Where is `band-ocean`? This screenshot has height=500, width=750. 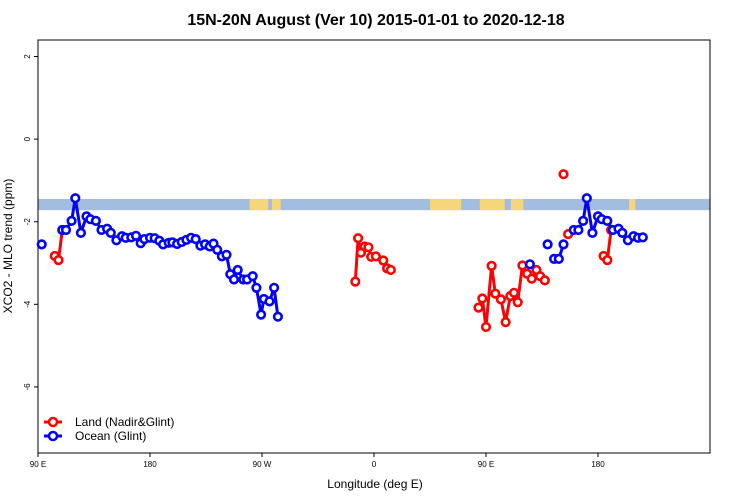 band-ocean is located at coordinates (374, 205).